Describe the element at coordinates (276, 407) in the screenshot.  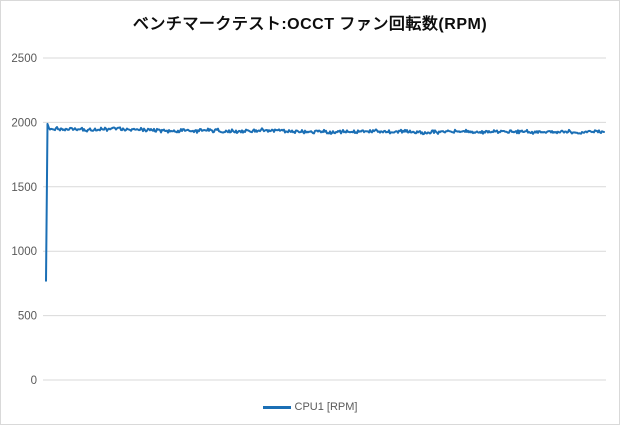
I see `legend-line-swatch` at that location.